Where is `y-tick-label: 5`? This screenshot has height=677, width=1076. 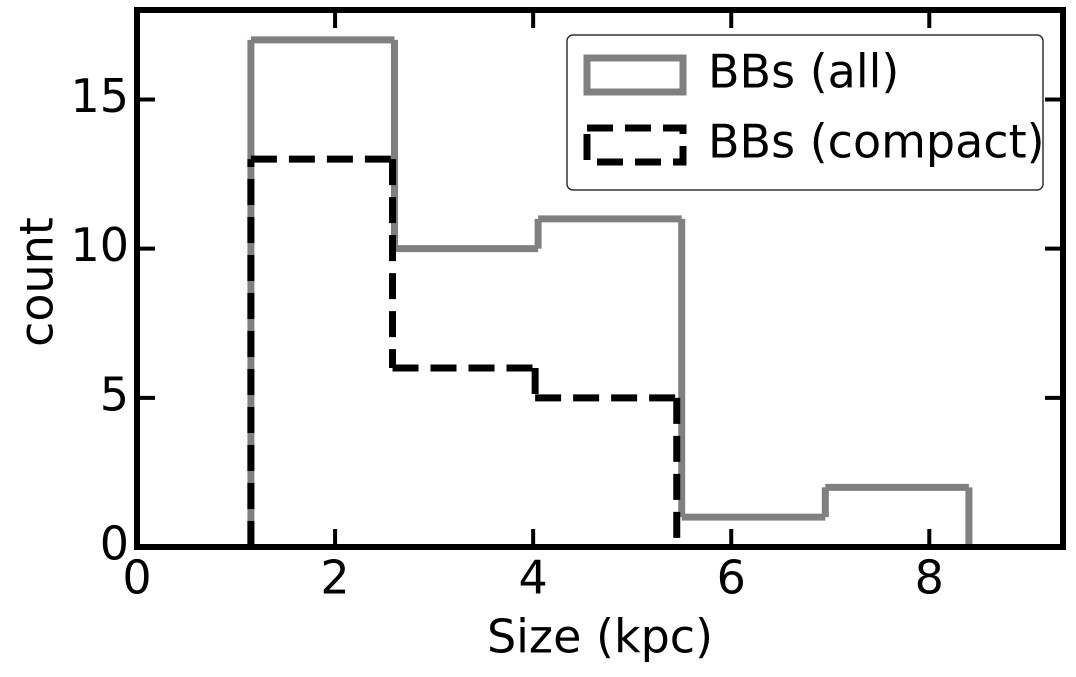
y-tick-label: 5 is located at coordinates (114, 394).